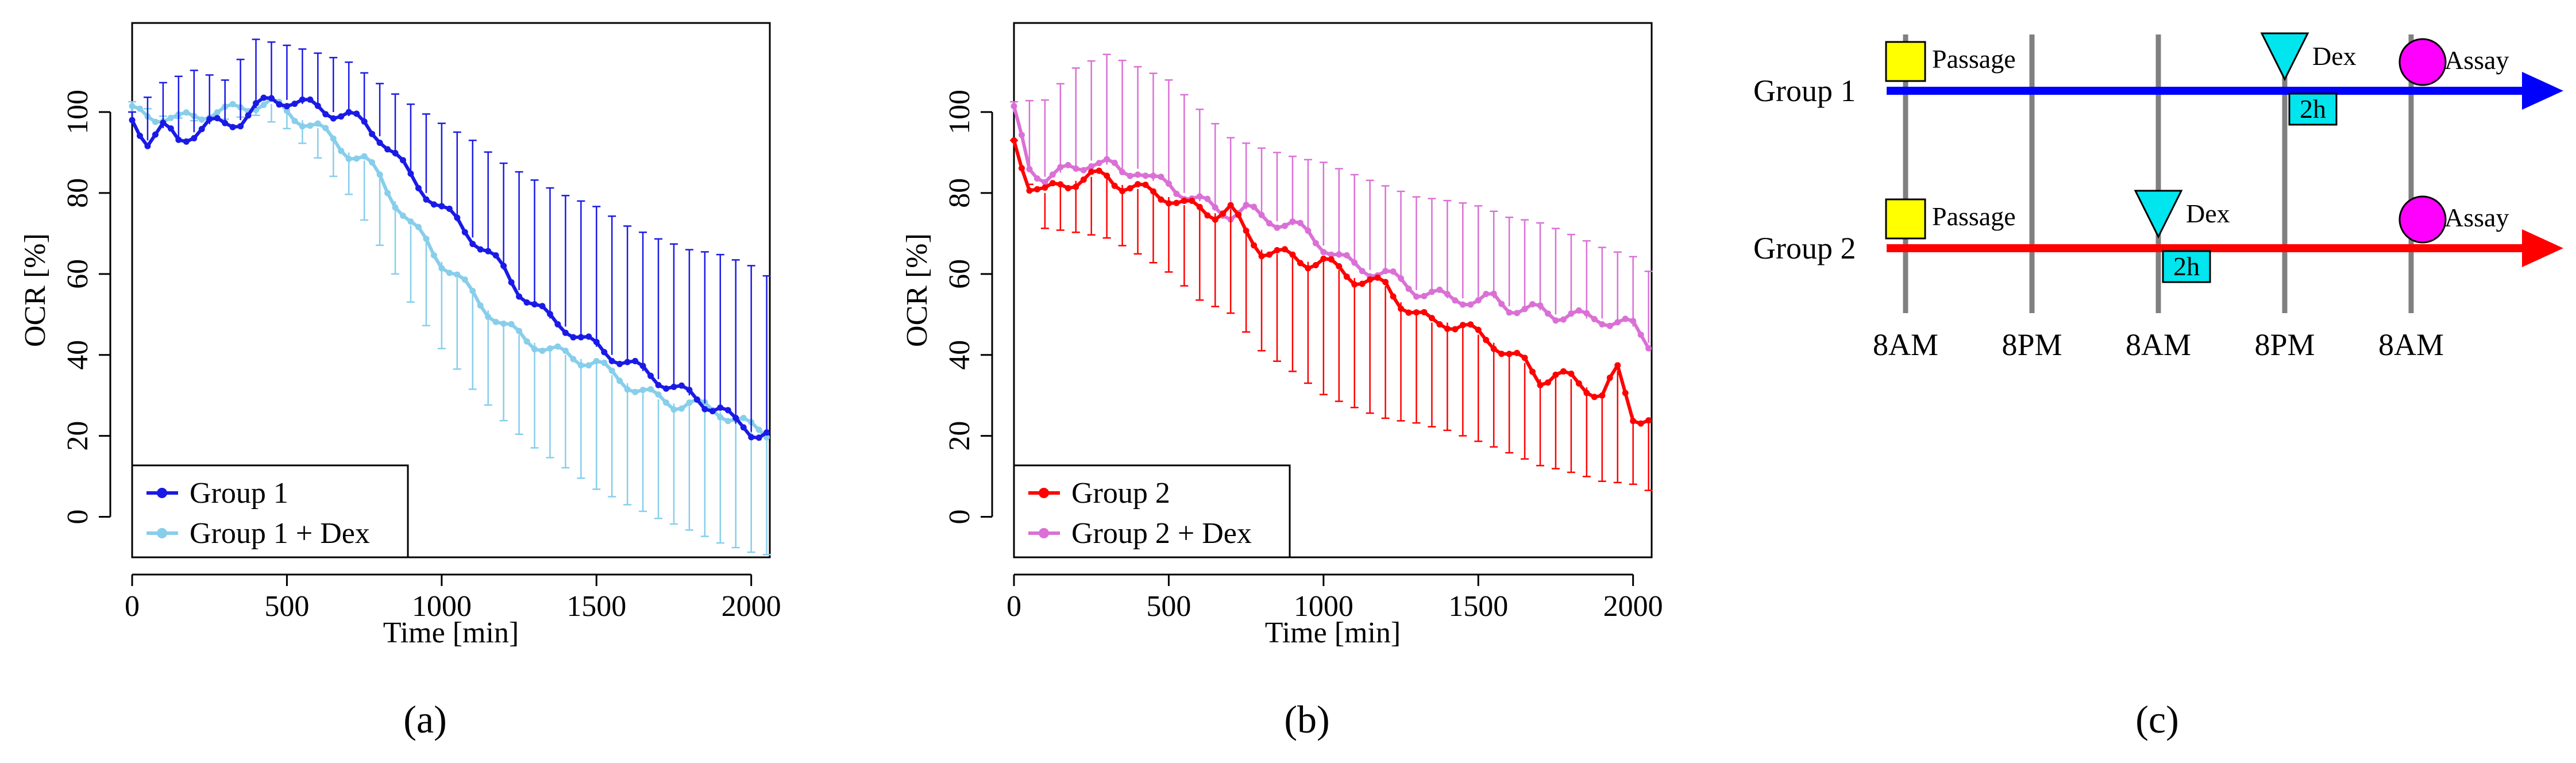 The image size is (2576, 763). Describe the element at coordinates (1974, 216) in the screenshot. I see `event-label: Passage` at that location.